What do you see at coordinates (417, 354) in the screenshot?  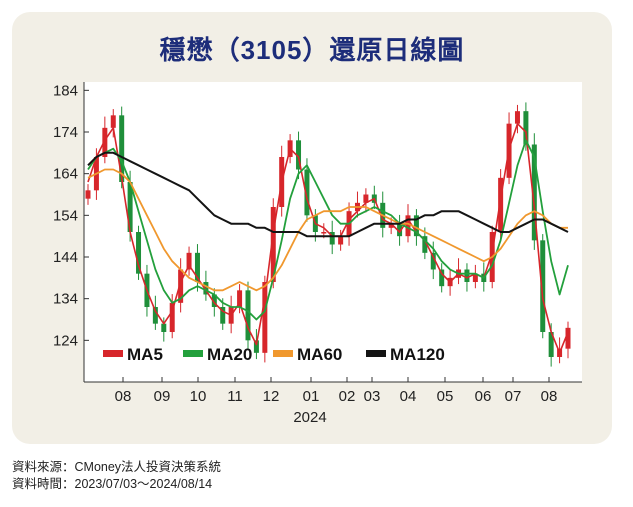 I see `legend-label: MA120` at bounding box center [417, 354].